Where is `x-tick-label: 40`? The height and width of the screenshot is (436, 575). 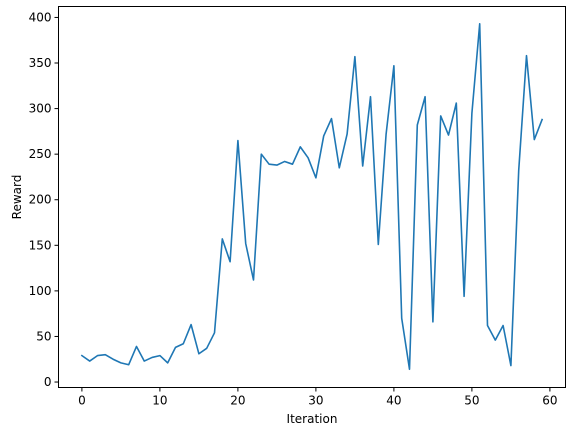 x-tick-label: 40 is located at coordinates (393, 401).